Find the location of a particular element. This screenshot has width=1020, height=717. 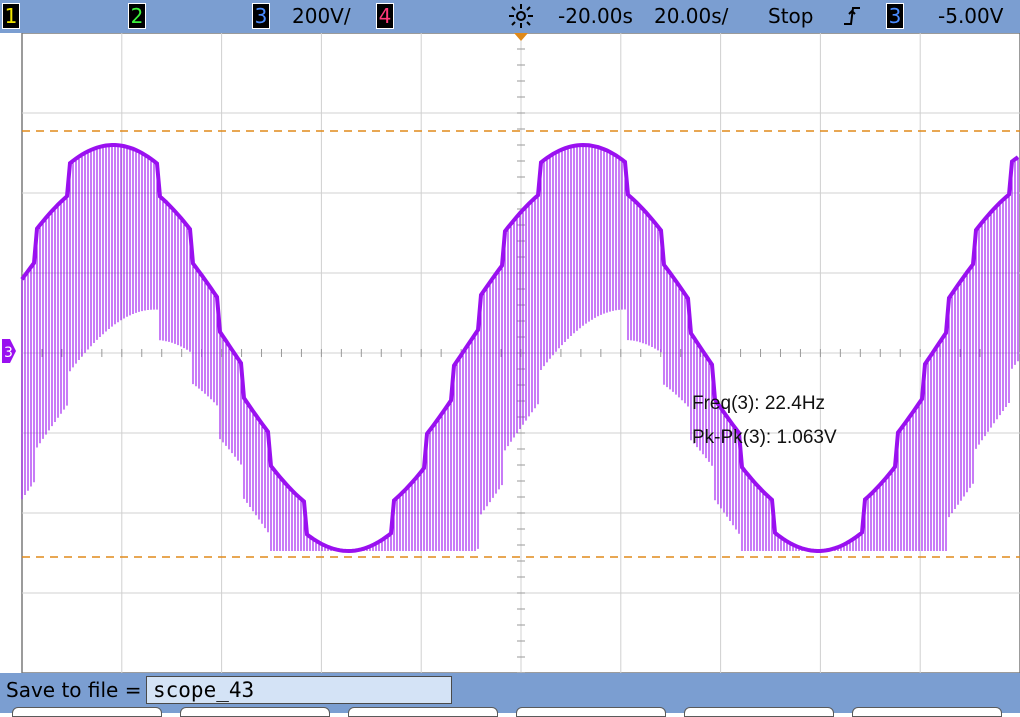

channel-1-indicator: 1 is located at coordinates (11, 16).